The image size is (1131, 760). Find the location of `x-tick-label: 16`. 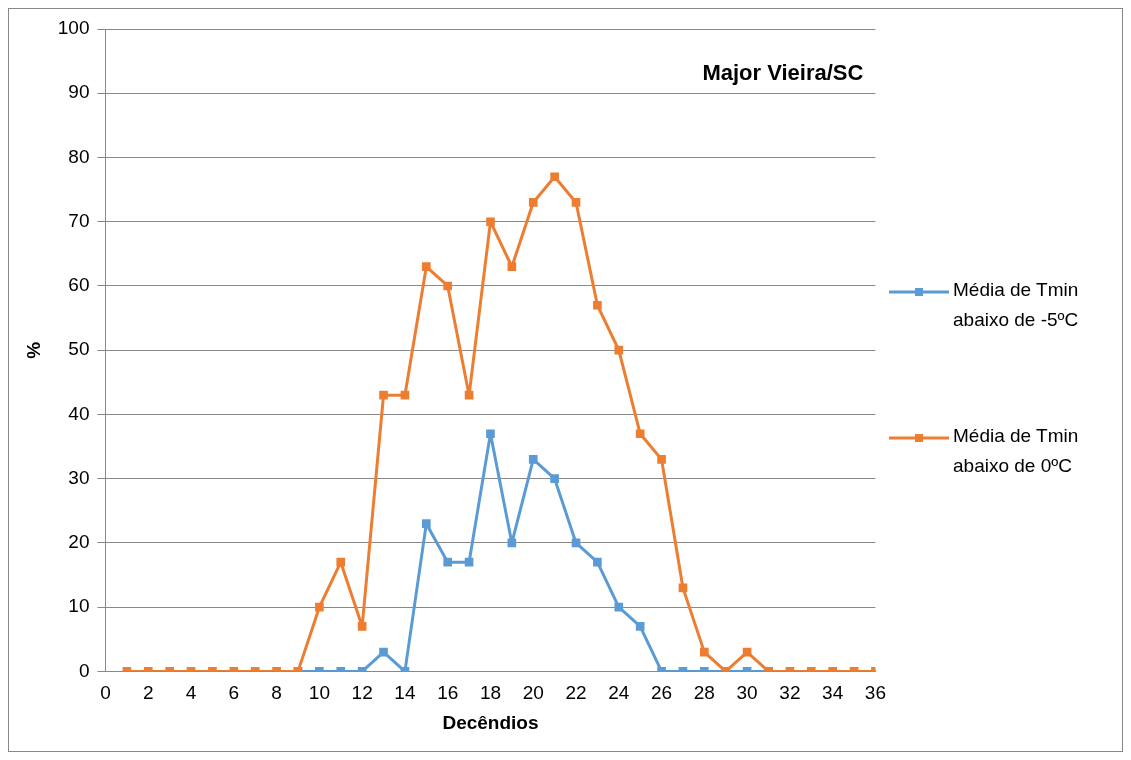

x-tick-label: 16 is located at coordinates (448, 693).